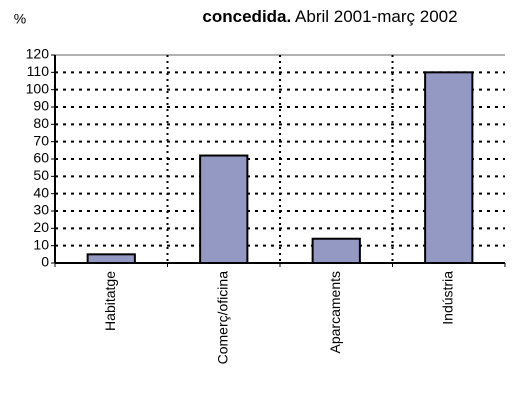 The width and height of the screenshot is (517, 400). What do you see at coordinates (335, 312) in the screenshot?
I see `x-tick-label: Aparcaments` at bounding box center [335, 312].